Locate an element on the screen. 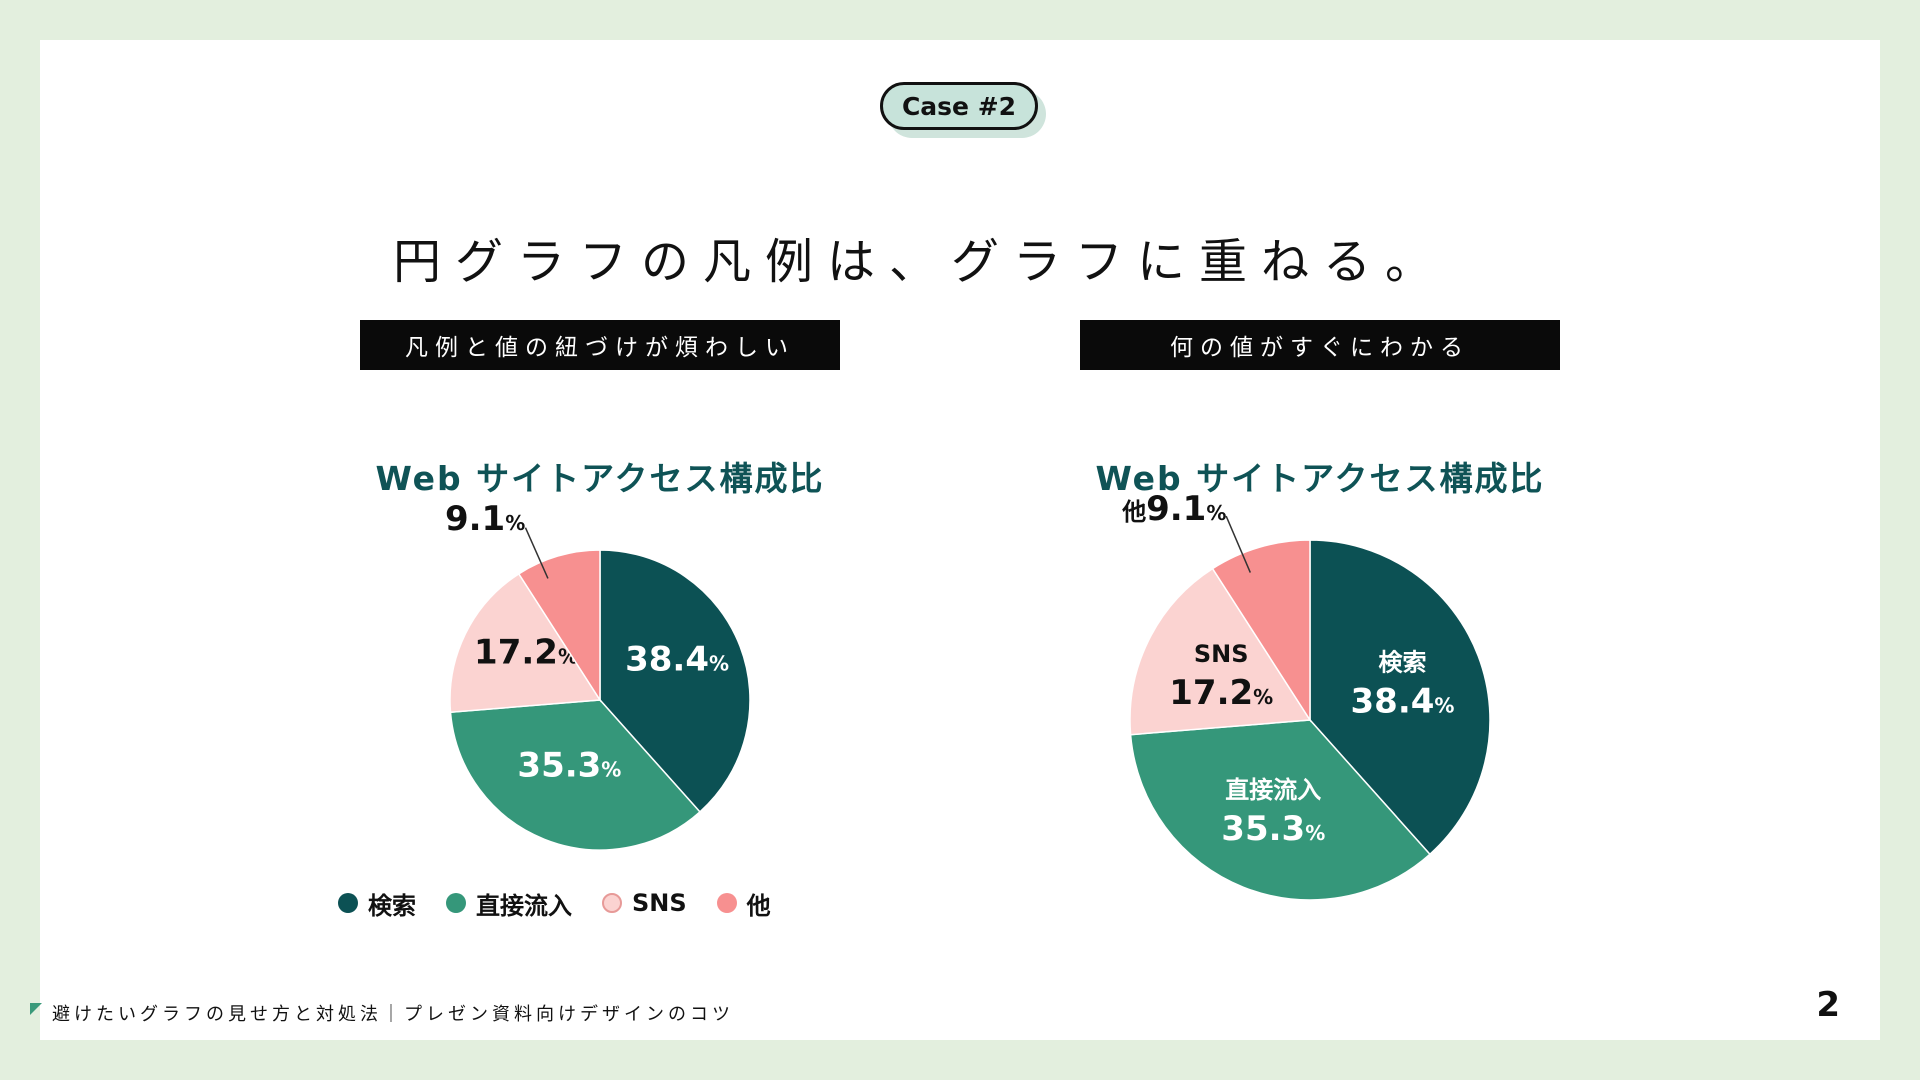  slide-title: 円グラフの凡例は、グラフに重ねる。 is located at coordinates (919, 262).